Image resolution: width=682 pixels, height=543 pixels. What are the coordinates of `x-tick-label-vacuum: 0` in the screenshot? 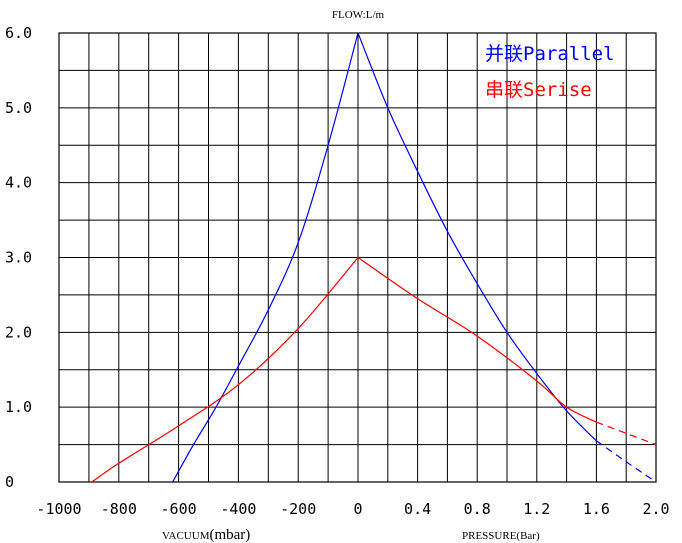 It's located at (357, 509).